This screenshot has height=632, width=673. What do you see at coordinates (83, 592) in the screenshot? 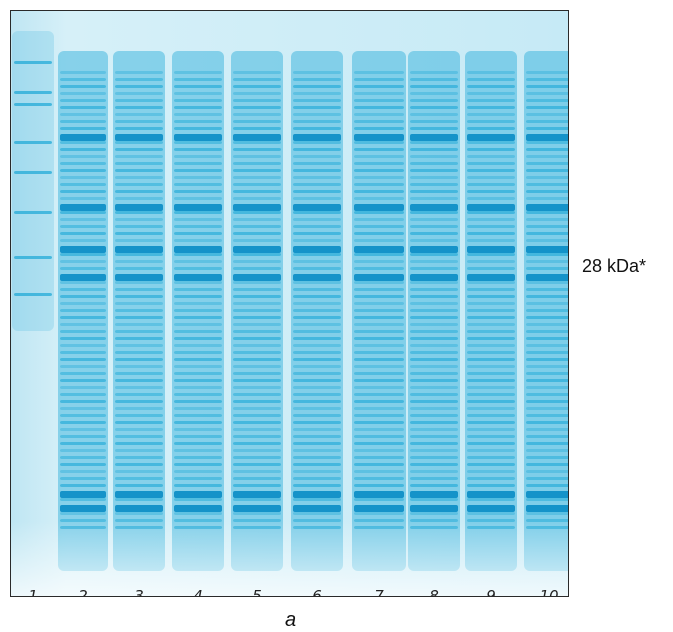
I see `lane-label-2: 2` at bounding box center [83, 592].